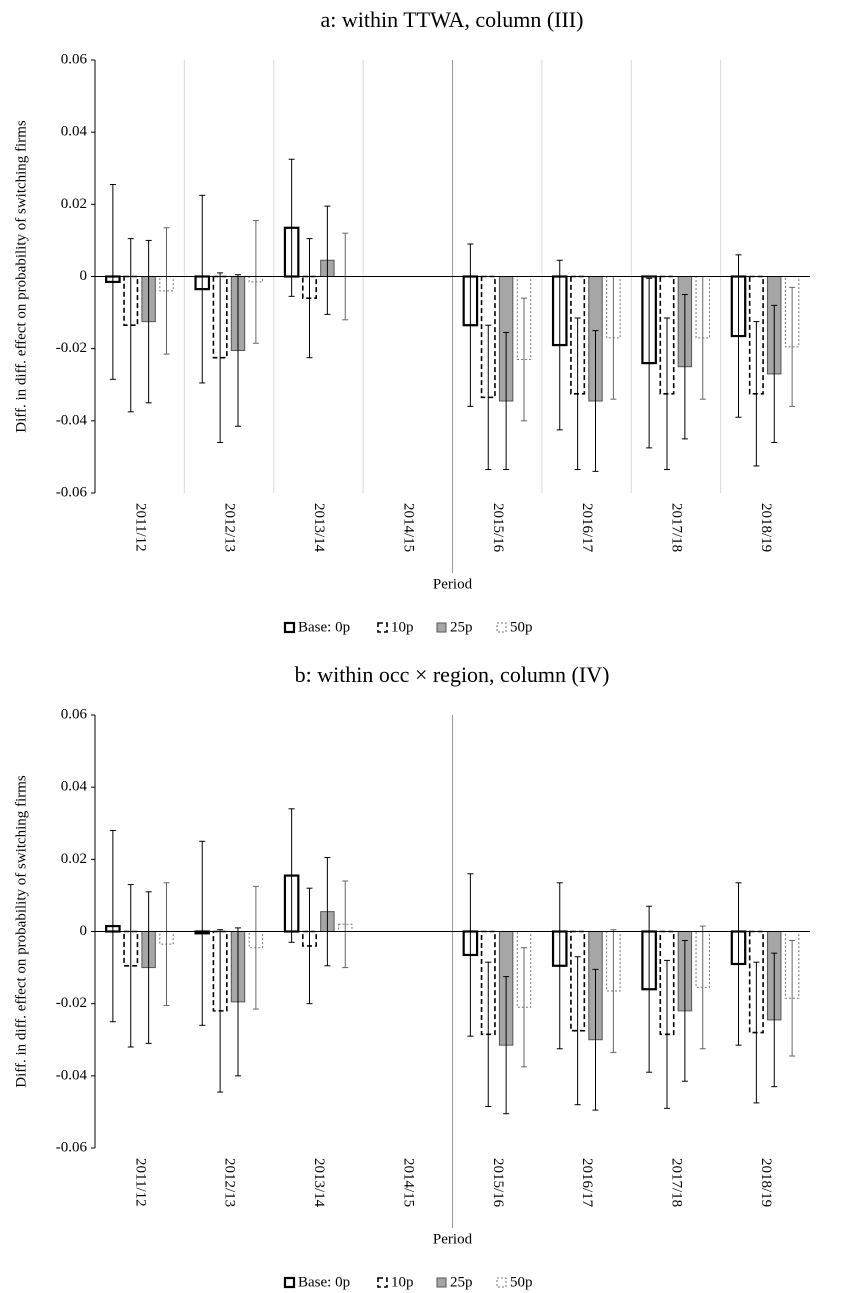 Image resolution: width=842 pixels, height=1293 pixels. Describe the element at coordinates (452, 19) in the screenshot. I see `chart-title: a: within TTWA, column (III)` at that location.